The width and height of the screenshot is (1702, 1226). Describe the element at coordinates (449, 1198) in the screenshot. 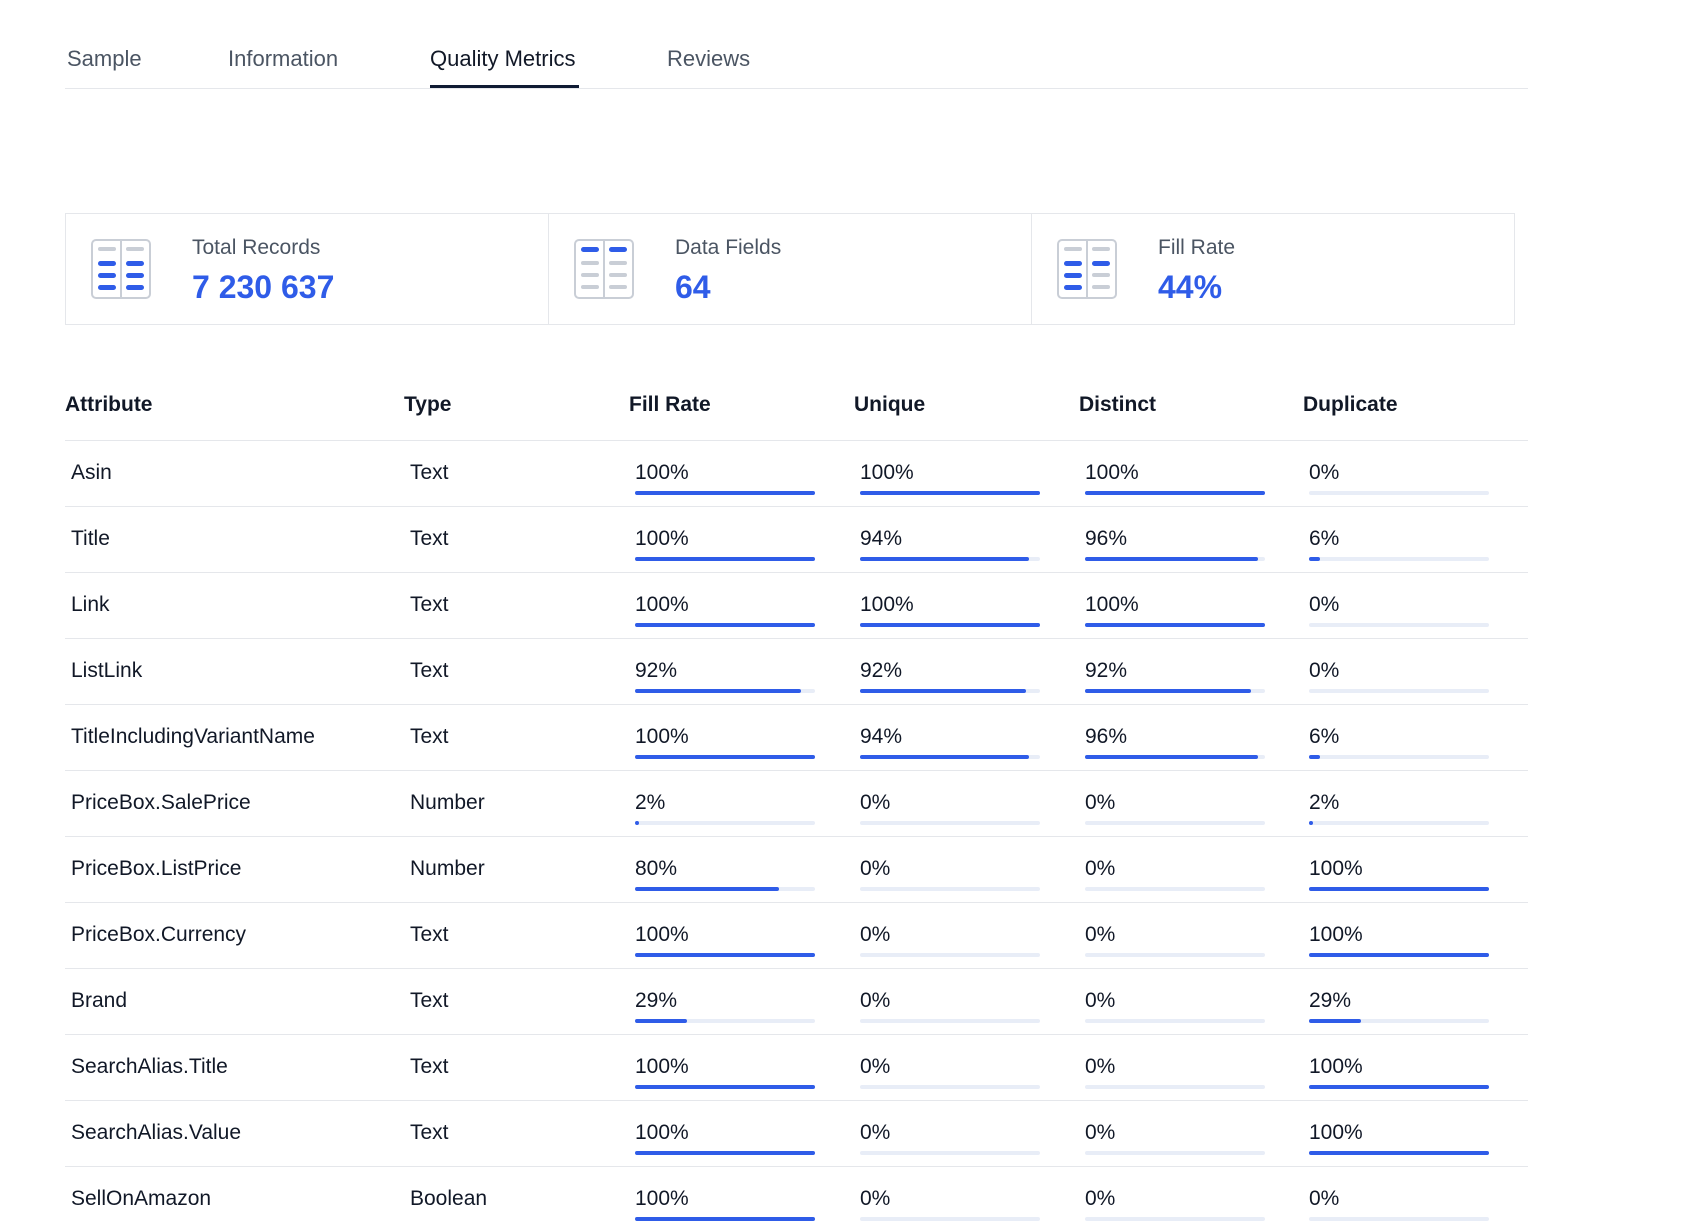

I see `type-cell: Boolean` at that location.